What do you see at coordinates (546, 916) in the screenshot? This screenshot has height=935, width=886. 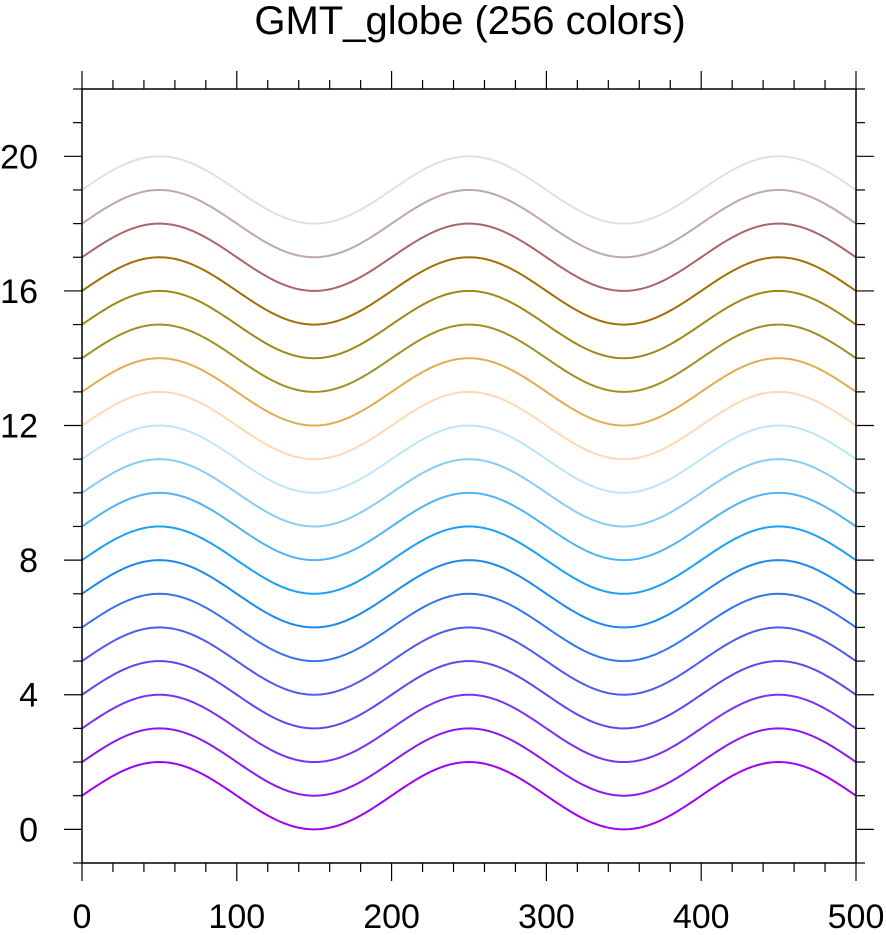 I see `x-tick-label: 300` at bounding box center [546, 916].